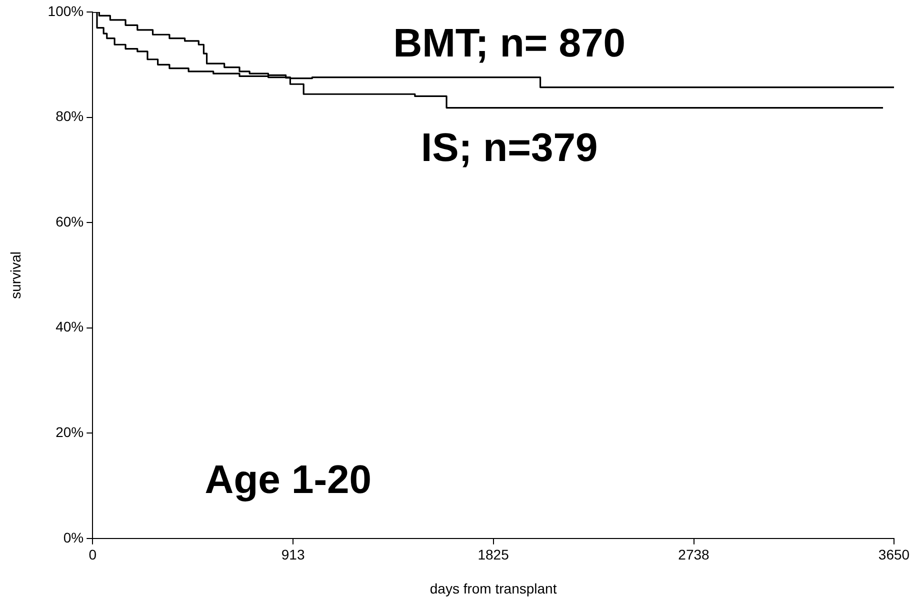 Image resolution: width=922 pixels, height=610 pixels. What do you see at coordinates (73, 537) in the screenshot?
I see `y-tick-label: 0%` at bounding box center [73, 537].